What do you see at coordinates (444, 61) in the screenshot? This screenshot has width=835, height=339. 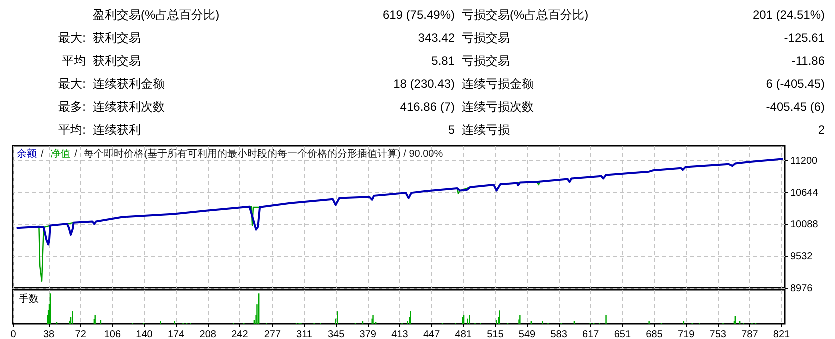 I see `text: 5.81` at bounding box center [444, 61].